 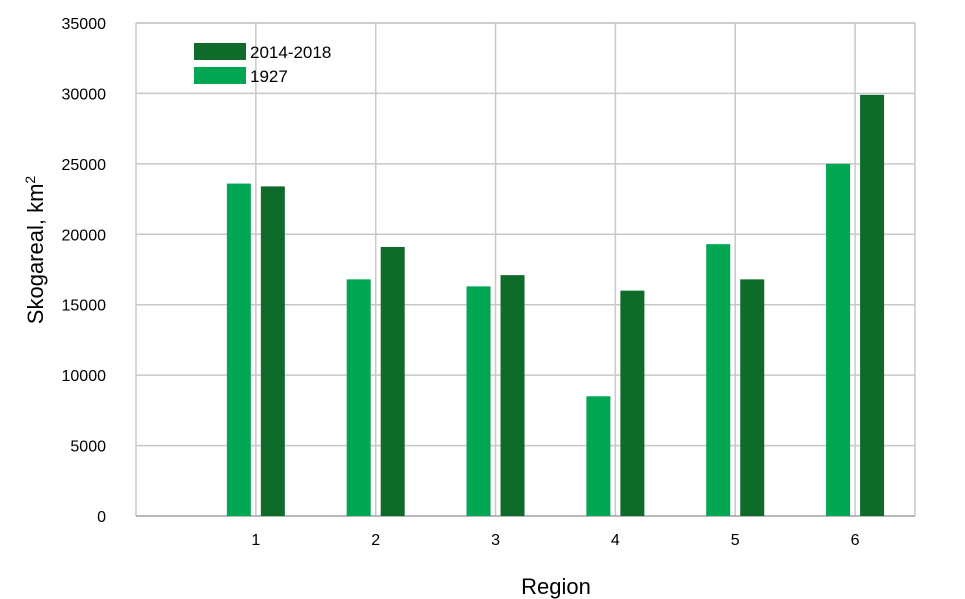 I want to click on y-axis-title-main: Skogareal, km, so click(x=35, y=254).